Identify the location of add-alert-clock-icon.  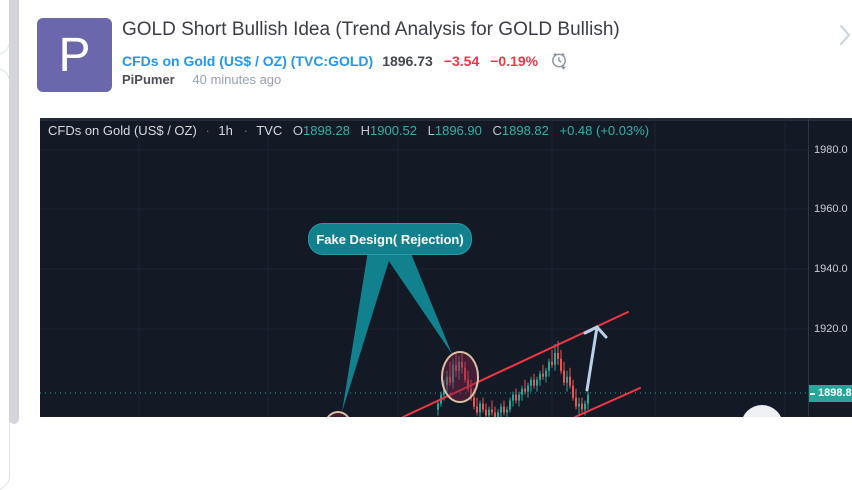
(559, 60).